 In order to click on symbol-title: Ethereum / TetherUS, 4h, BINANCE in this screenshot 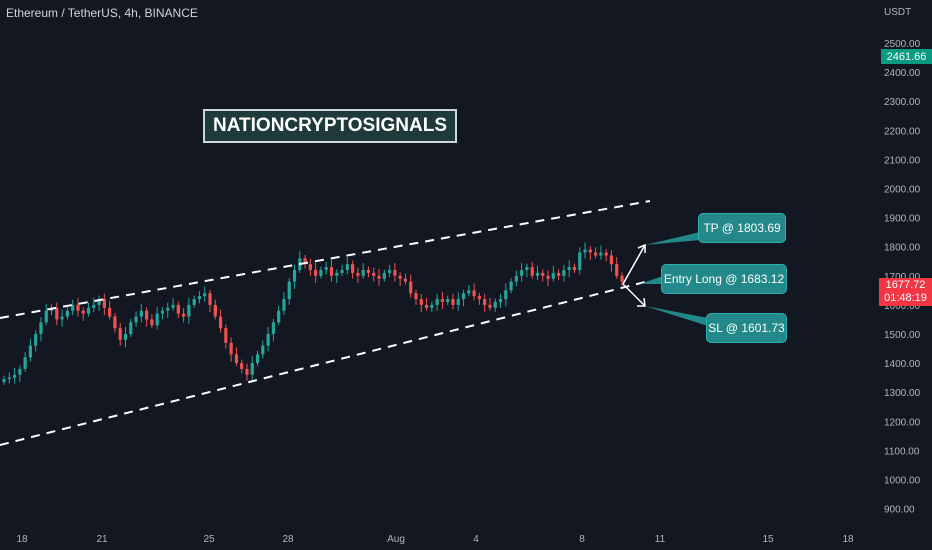, I will do `click(102, 13)`.